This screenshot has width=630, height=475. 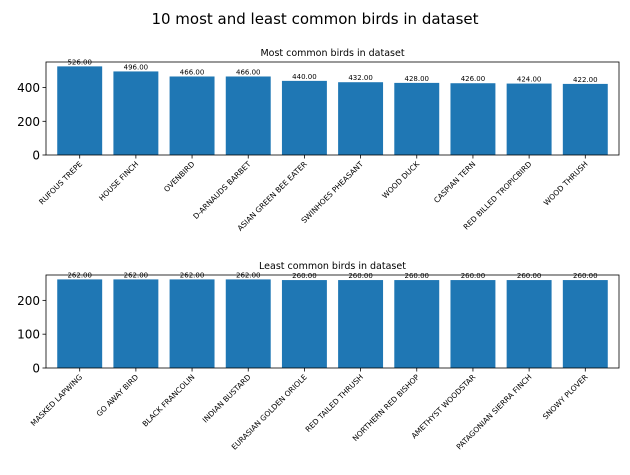 What do you see at coordinates (28, 88) in the screenshot?
I see `y-tick-label: 400` at bounding box center [28, 88].